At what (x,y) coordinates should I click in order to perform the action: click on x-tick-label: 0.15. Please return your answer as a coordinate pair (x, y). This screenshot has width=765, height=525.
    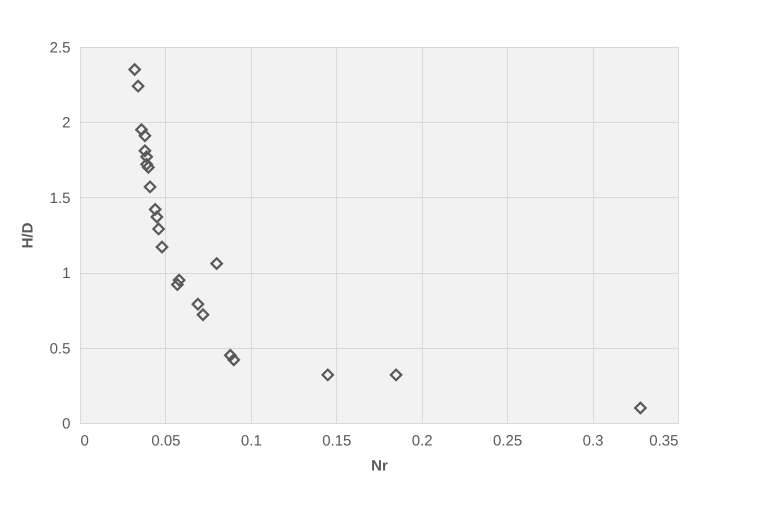
    Looking at the image, I should click on (337, 441).